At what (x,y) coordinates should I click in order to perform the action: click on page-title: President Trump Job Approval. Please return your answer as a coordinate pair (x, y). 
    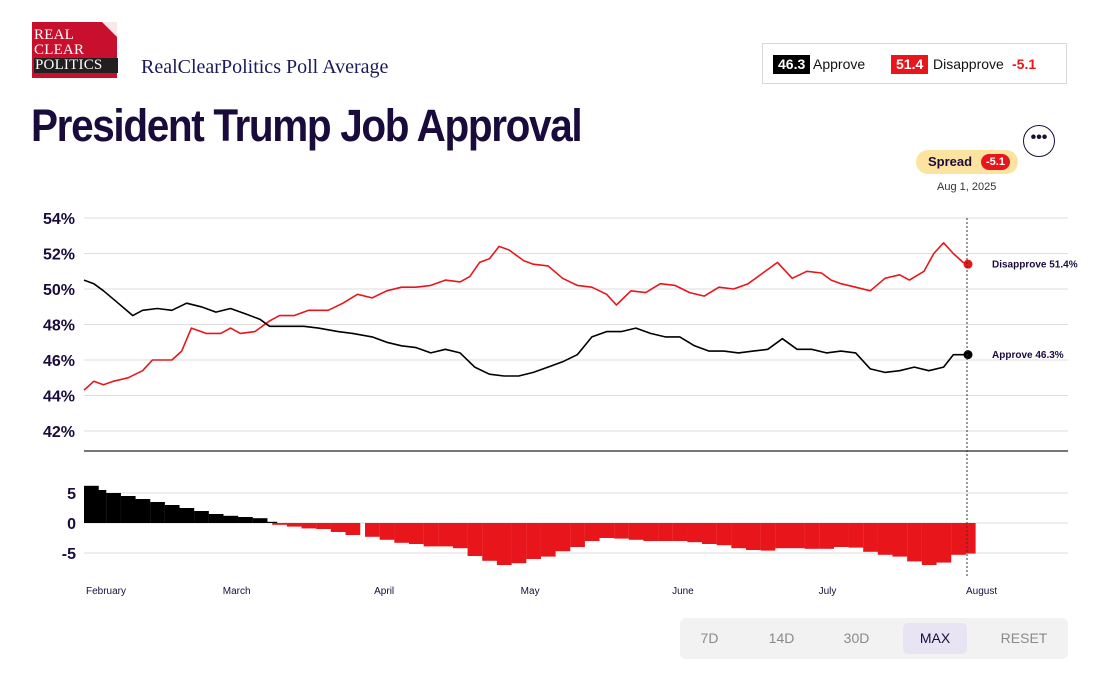
    Looking at the image, I should click on (307, 125).